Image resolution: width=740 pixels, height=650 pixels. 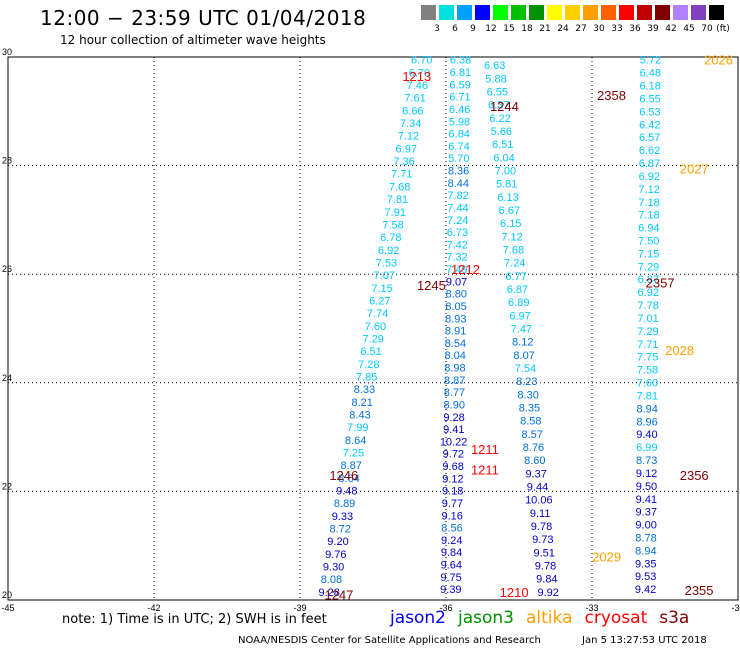 What do you see at coordinates (649, 151) in the screenshot?
I see `wave-height-value: 6.62` at bounding box center [649, 151].